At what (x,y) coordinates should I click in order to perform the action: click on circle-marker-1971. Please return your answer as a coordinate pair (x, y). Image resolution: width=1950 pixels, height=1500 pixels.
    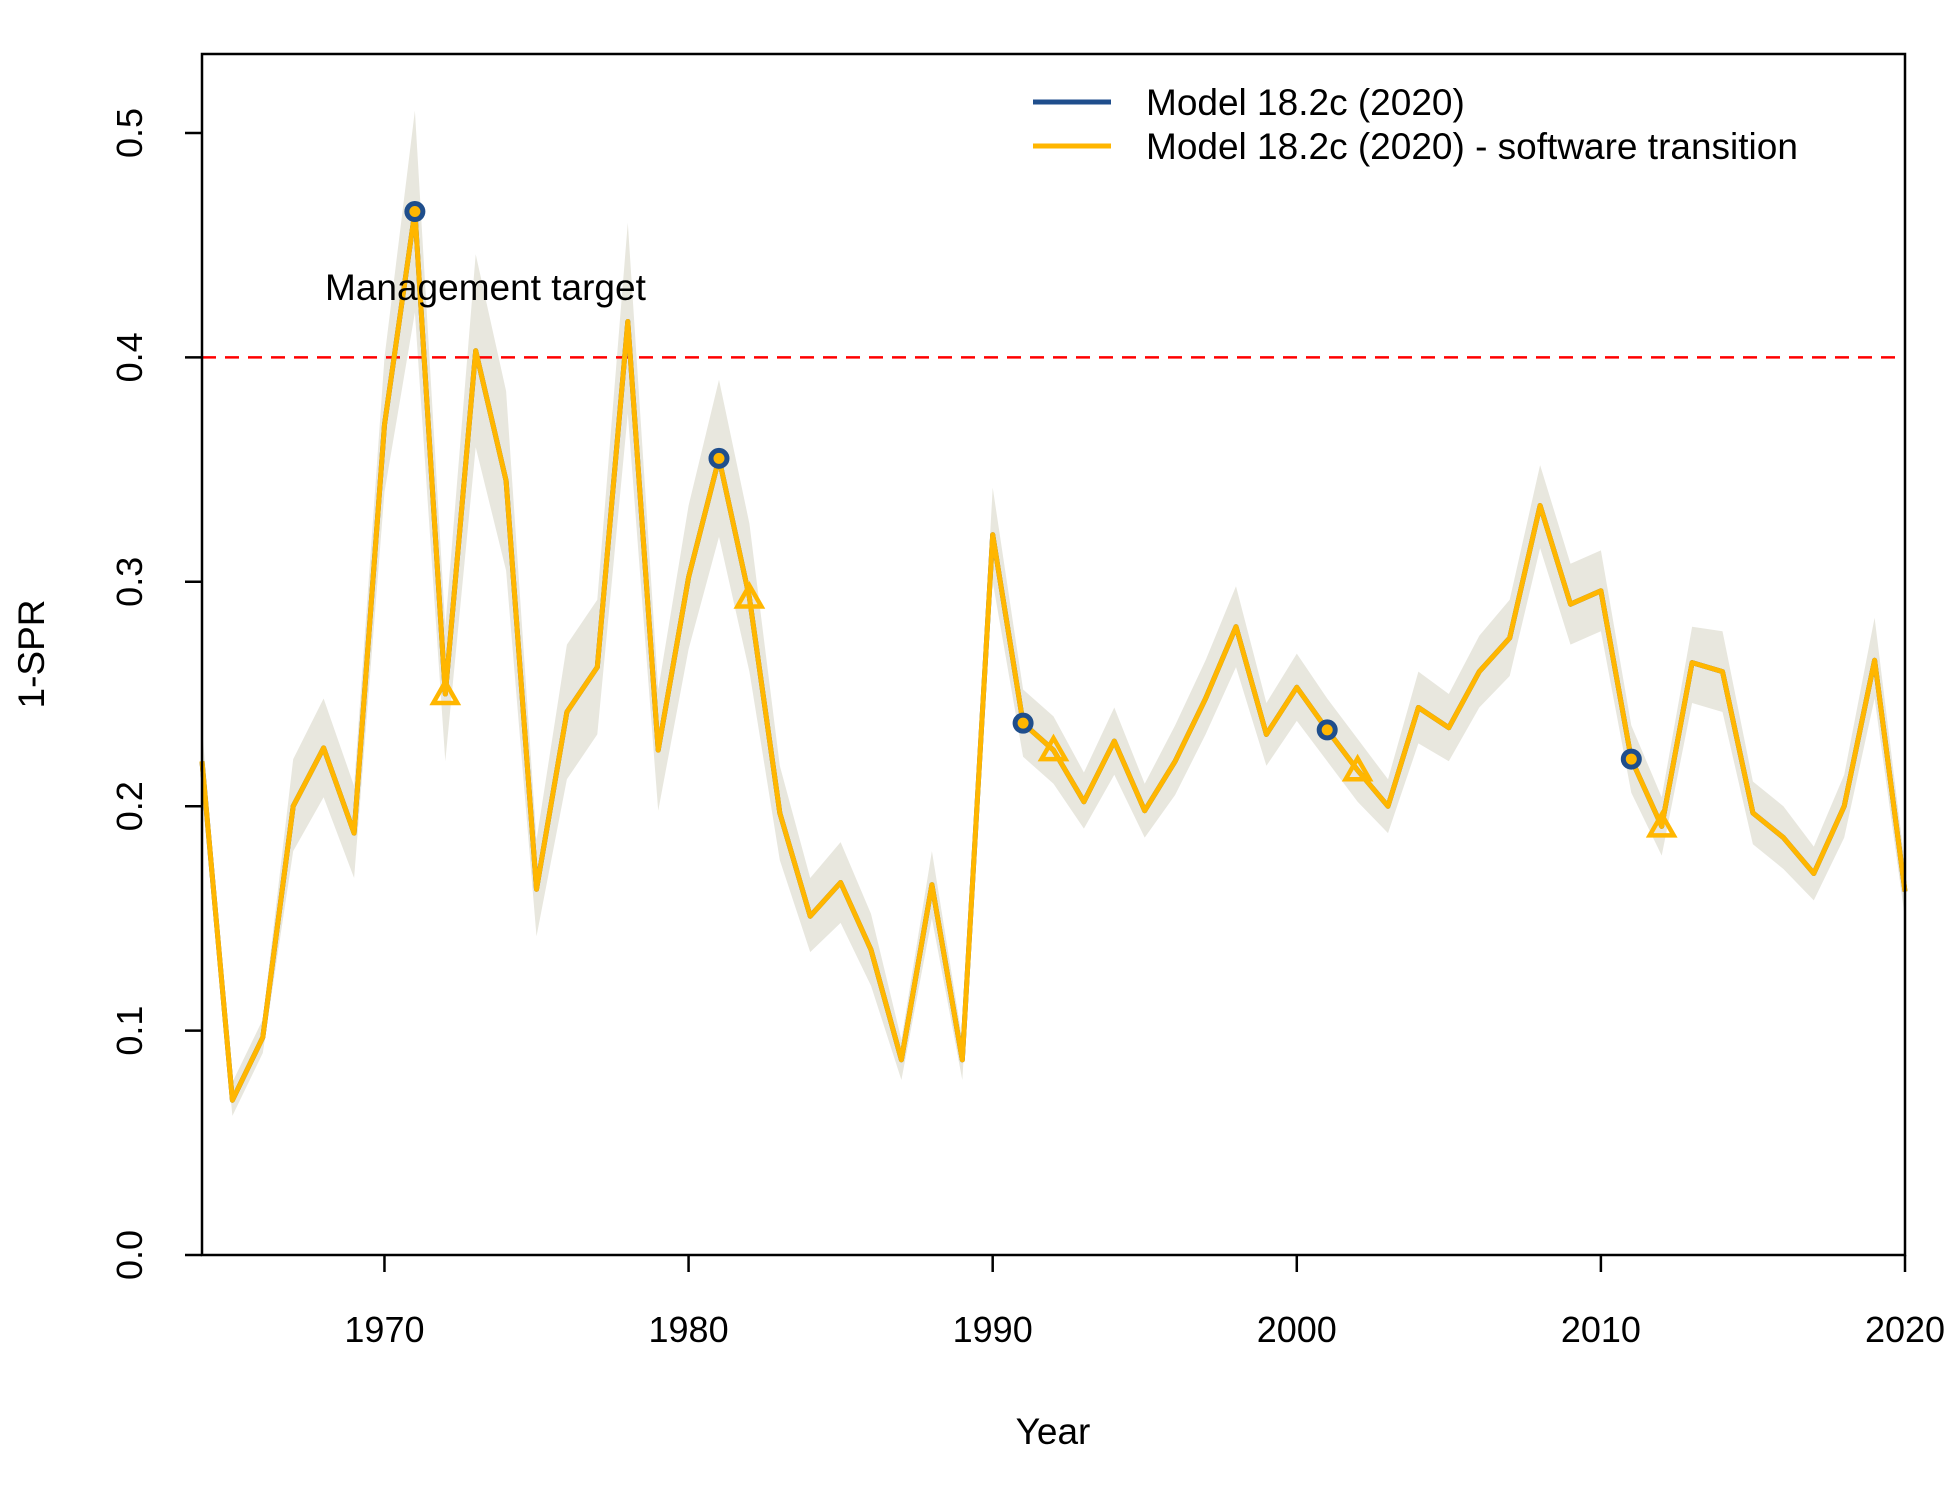
    Looking at the image, I should click on (415, 212).